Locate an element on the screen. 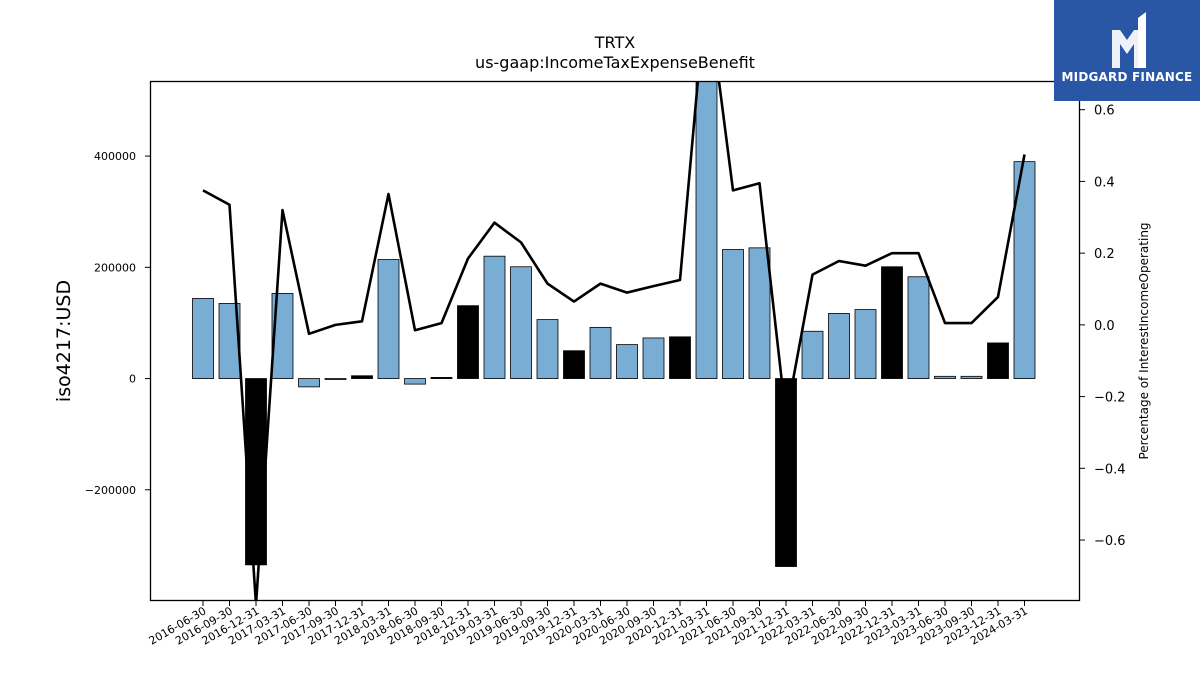  y2-axis-label: Percentage of InterestIncomeOperating is located at coordinates (1144, 340).